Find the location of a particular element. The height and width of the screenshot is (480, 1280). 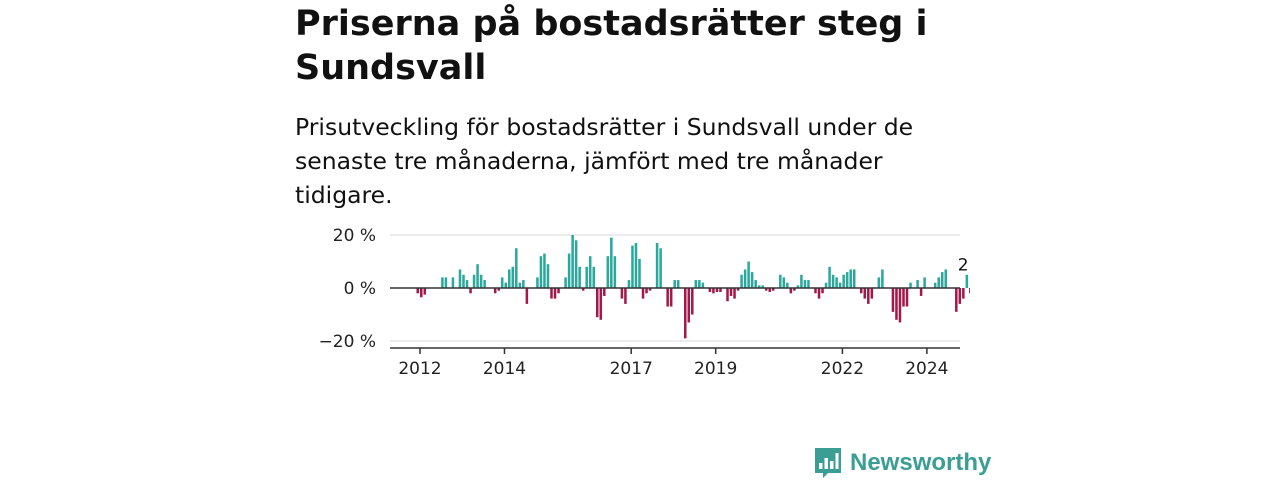

y-tick-label: 20 % is located at coordinates (354, 236).